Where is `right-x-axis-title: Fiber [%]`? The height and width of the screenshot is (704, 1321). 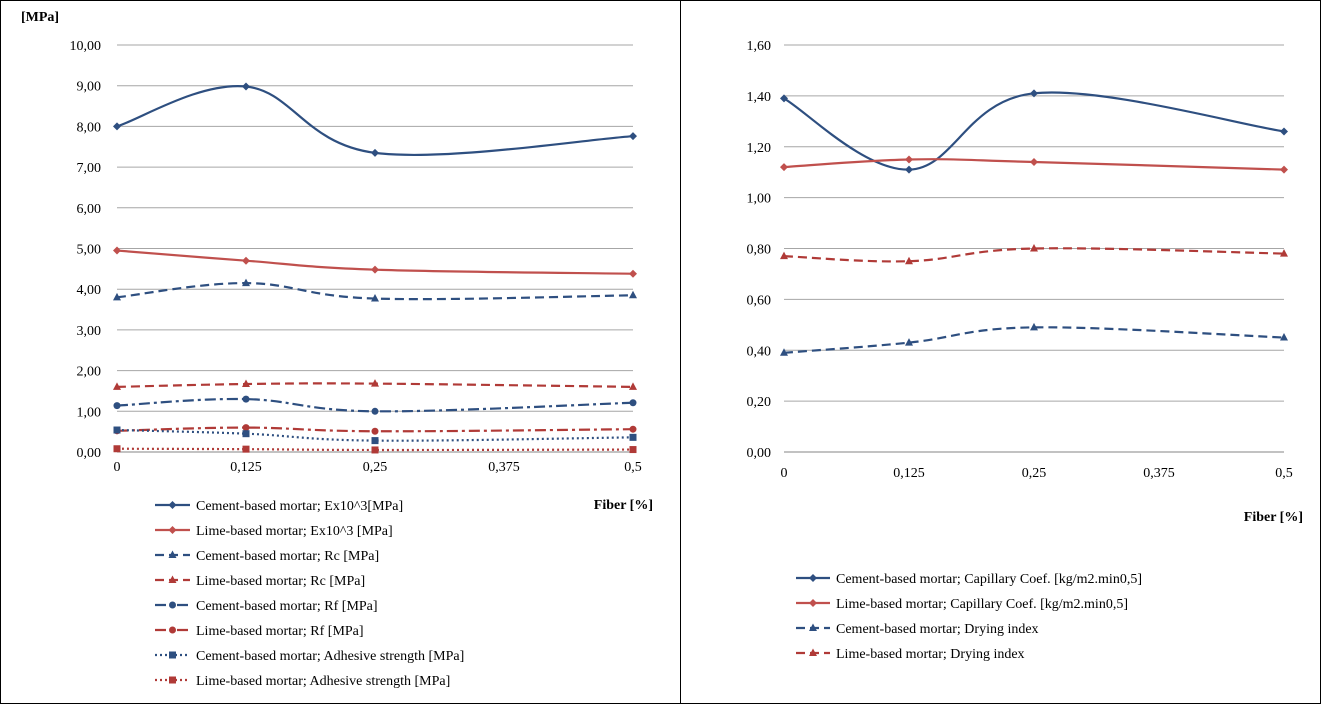 right-x-axis-title: Fiber [%] is located at coordinates (1273, 517).